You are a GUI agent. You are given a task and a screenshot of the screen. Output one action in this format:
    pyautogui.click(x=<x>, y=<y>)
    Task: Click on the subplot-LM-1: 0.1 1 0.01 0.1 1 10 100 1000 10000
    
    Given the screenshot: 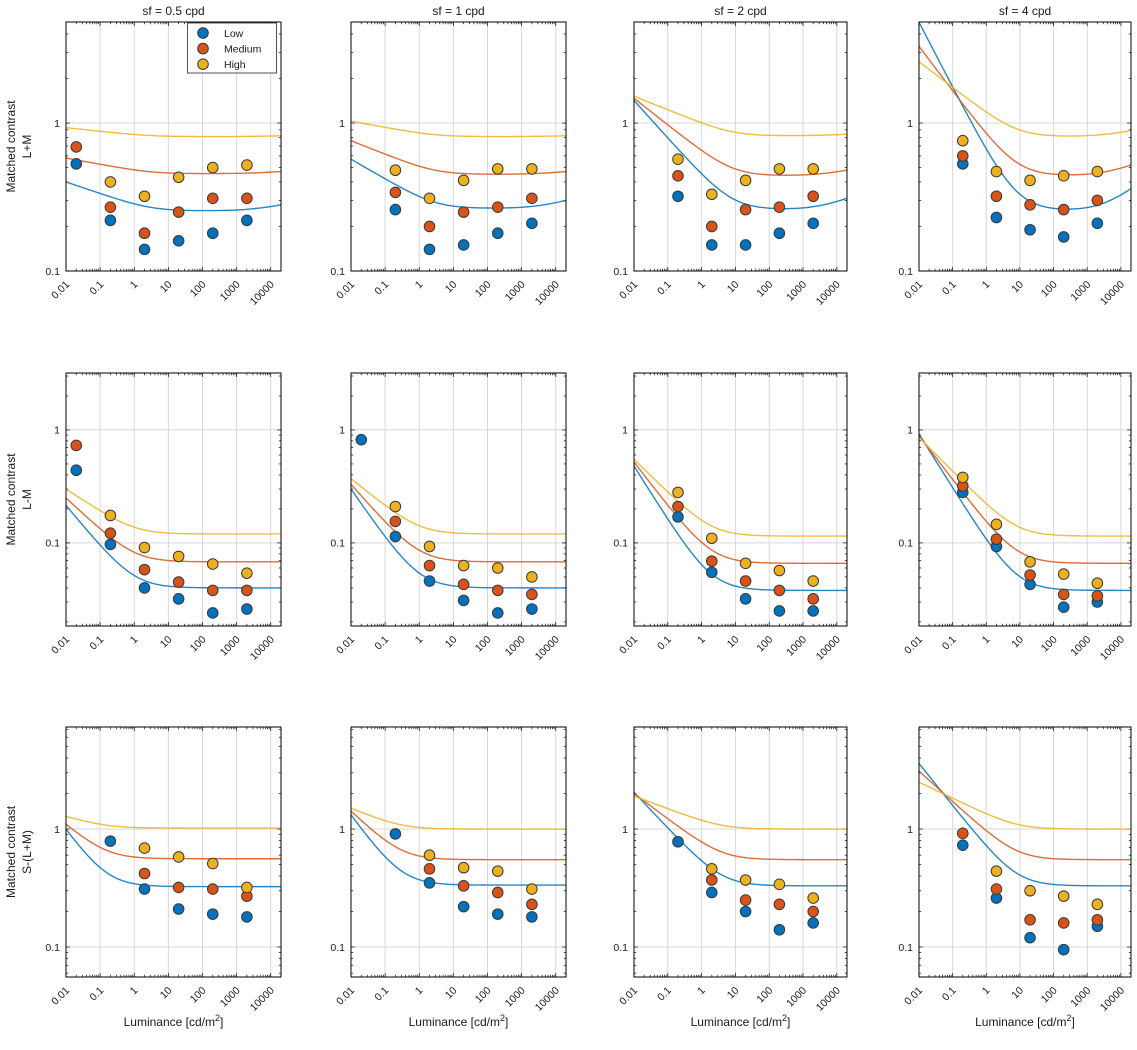 What is the action you would take?
    pyautogui.click(x=163, y=517)
    